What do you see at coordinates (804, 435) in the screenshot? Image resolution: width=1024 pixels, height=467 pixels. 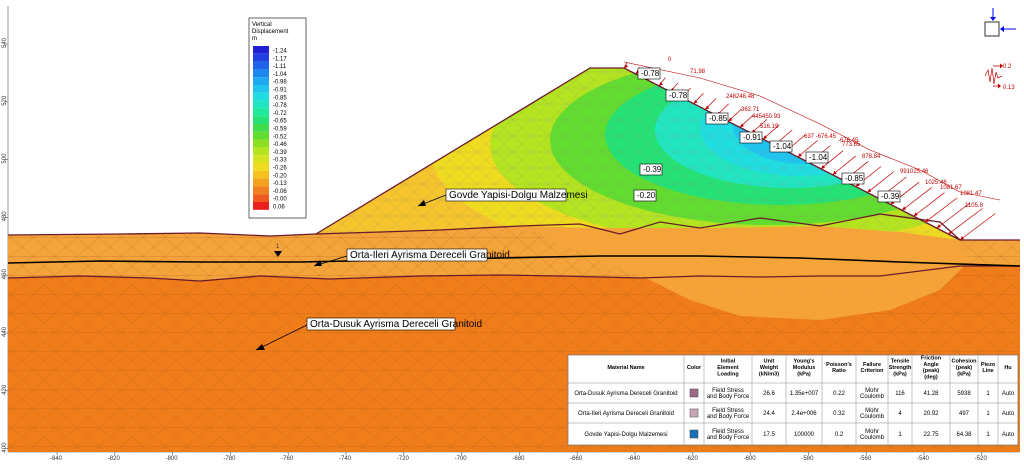 I see `table-cell: 100000` at bounding box center [804, 435].